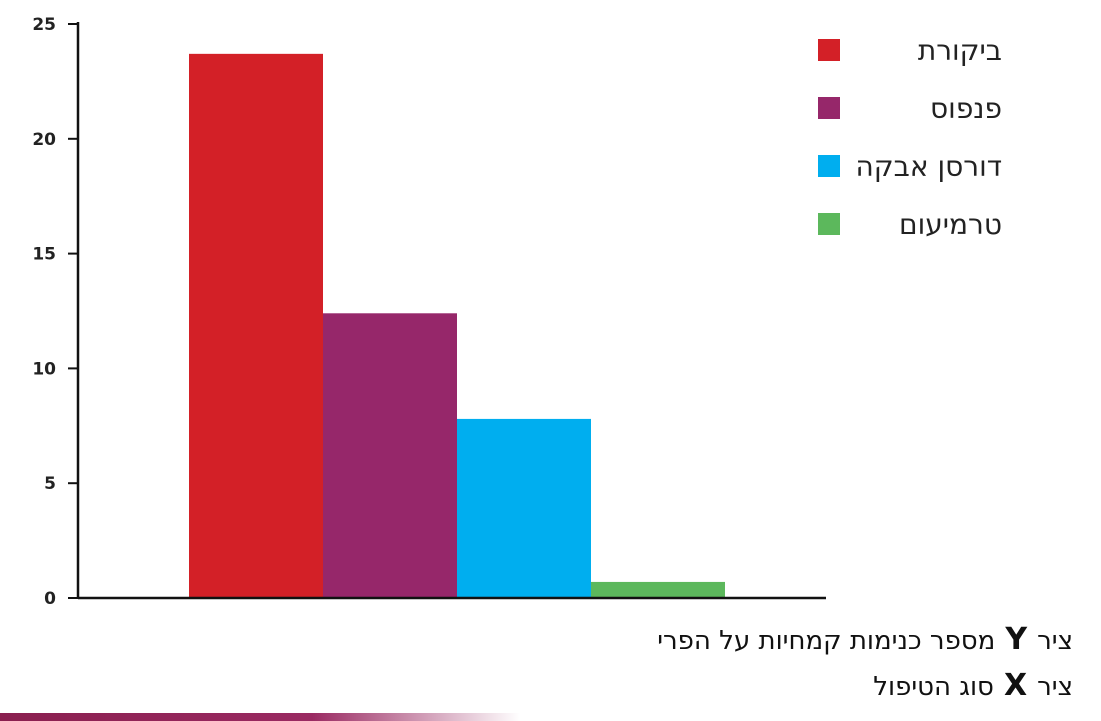 The height and width of the screenshot is (721, 1101). I want to click on legend: ביקורת פנפוס דורסן אבקה טרמיעום, so click(910, 137).